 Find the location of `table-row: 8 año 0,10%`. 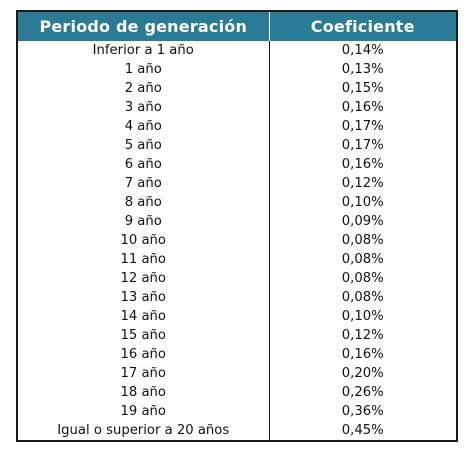

table-row: 8 año 0,10% is located at coordinates (237, 202).